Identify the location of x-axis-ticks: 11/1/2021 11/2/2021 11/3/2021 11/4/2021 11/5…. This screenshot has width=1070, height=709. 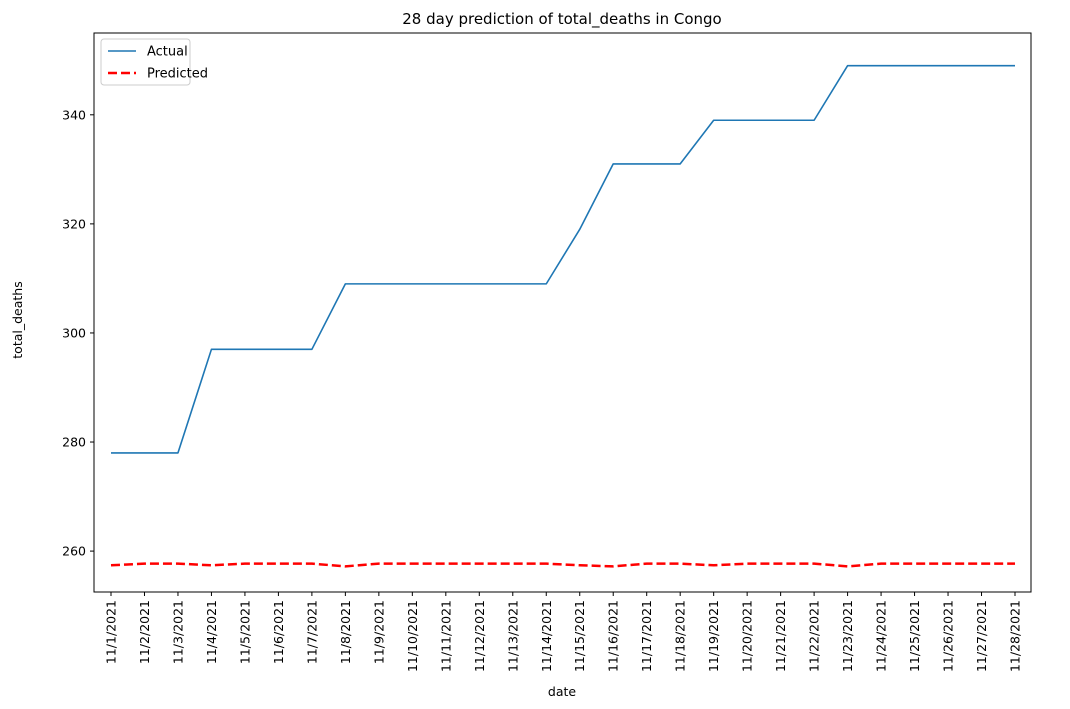
(563, 632).